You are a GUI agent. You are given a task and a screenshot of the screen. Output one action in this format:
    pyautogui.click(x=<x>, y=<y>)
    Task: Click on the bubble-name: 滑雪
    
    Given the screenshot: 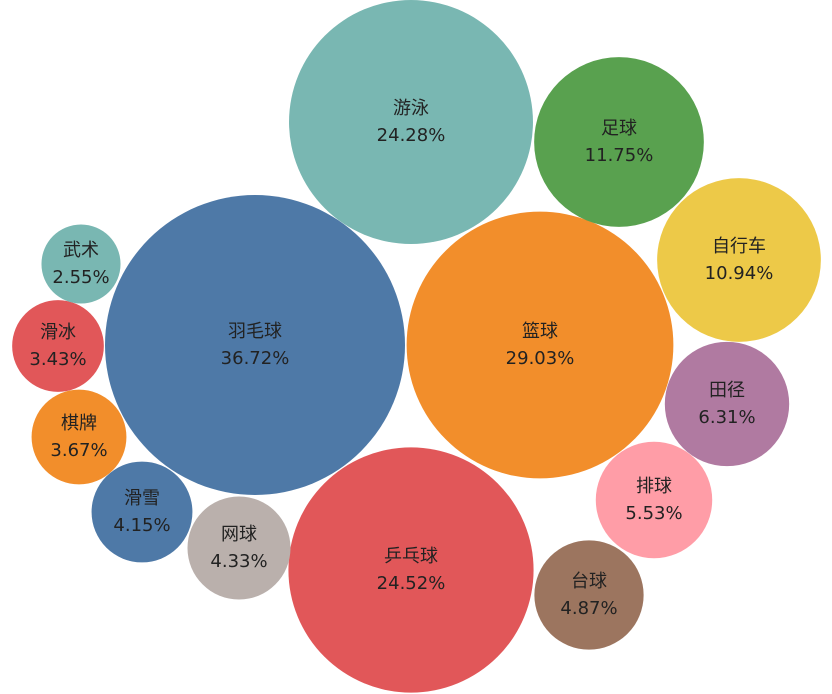 What is the action you would take?
    pyautogui.click(x=142, y=498)
    